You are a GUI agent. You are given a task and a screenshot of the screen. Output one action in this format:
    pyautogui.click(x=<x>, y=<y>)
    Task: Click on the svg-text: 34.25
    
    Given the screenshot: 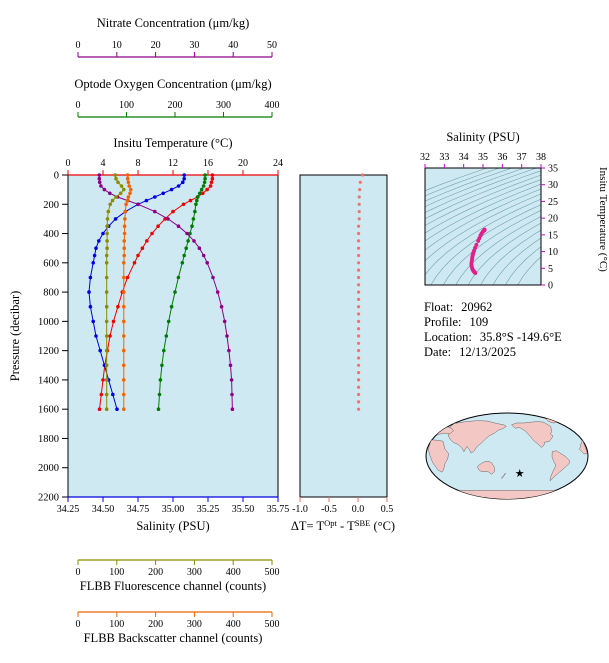 What is the action you would take?
    pyautogui.click(x=68, y=509)
    